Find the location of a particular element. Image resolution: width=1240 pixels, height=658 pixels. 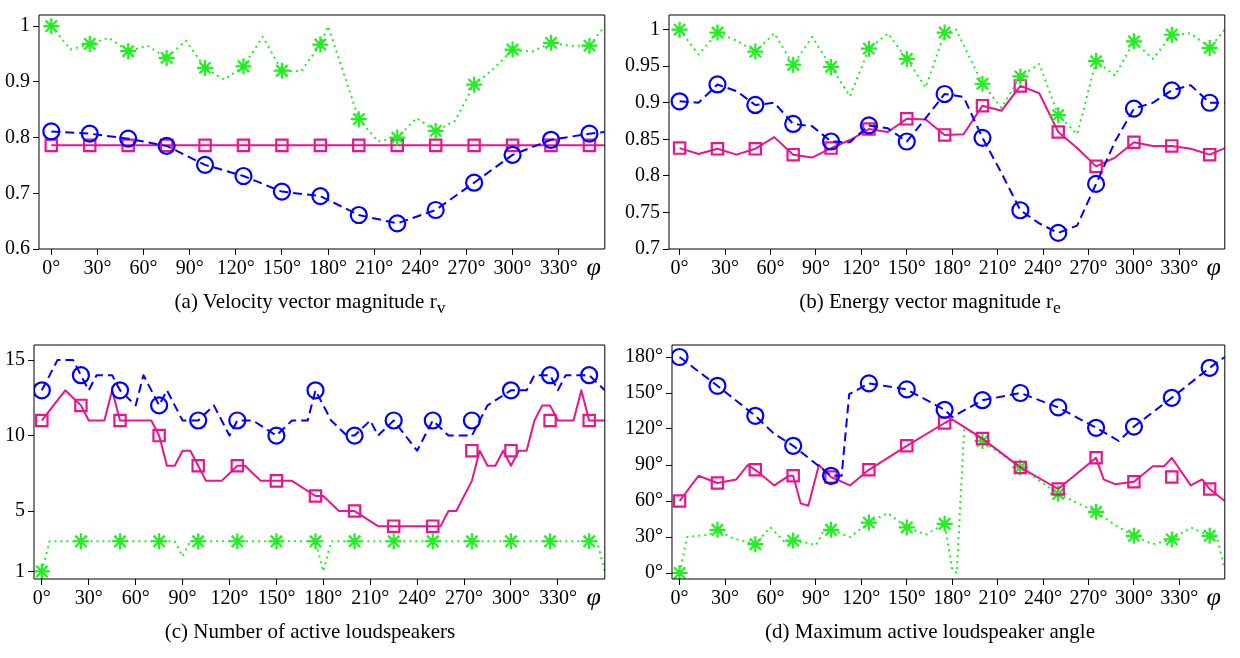

y-tick-label: 1 is located at coordinates (20, 569).